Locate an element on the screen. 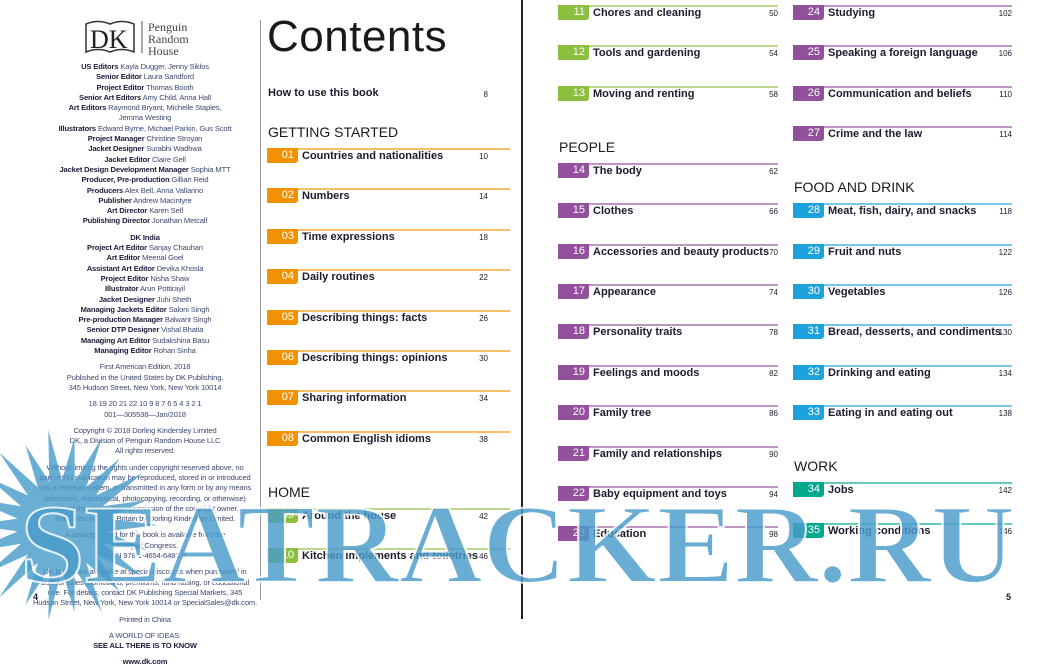 The image size is (1042, 668). book-spine is located at coordinates (522, 309).